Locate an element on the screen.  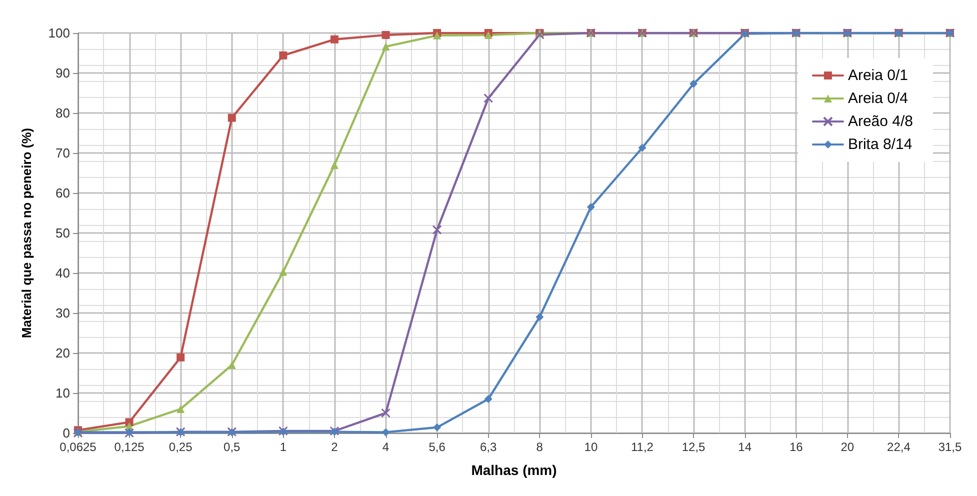
x-tick-label: 10 is located at coordinates (591, 447).